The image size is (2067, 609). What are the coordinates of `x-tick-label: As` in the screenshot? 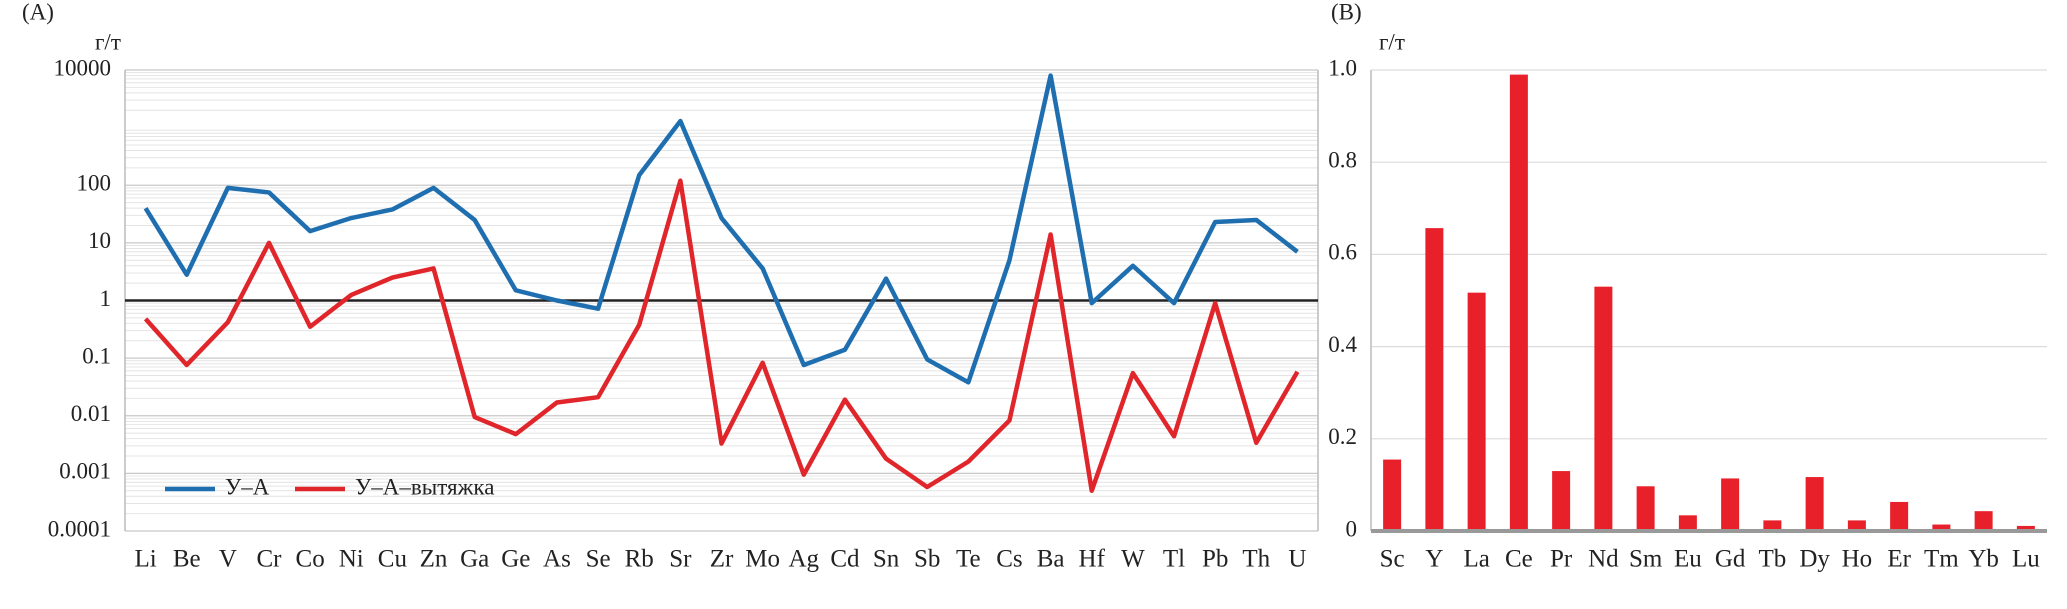 It's located at (557, 559).